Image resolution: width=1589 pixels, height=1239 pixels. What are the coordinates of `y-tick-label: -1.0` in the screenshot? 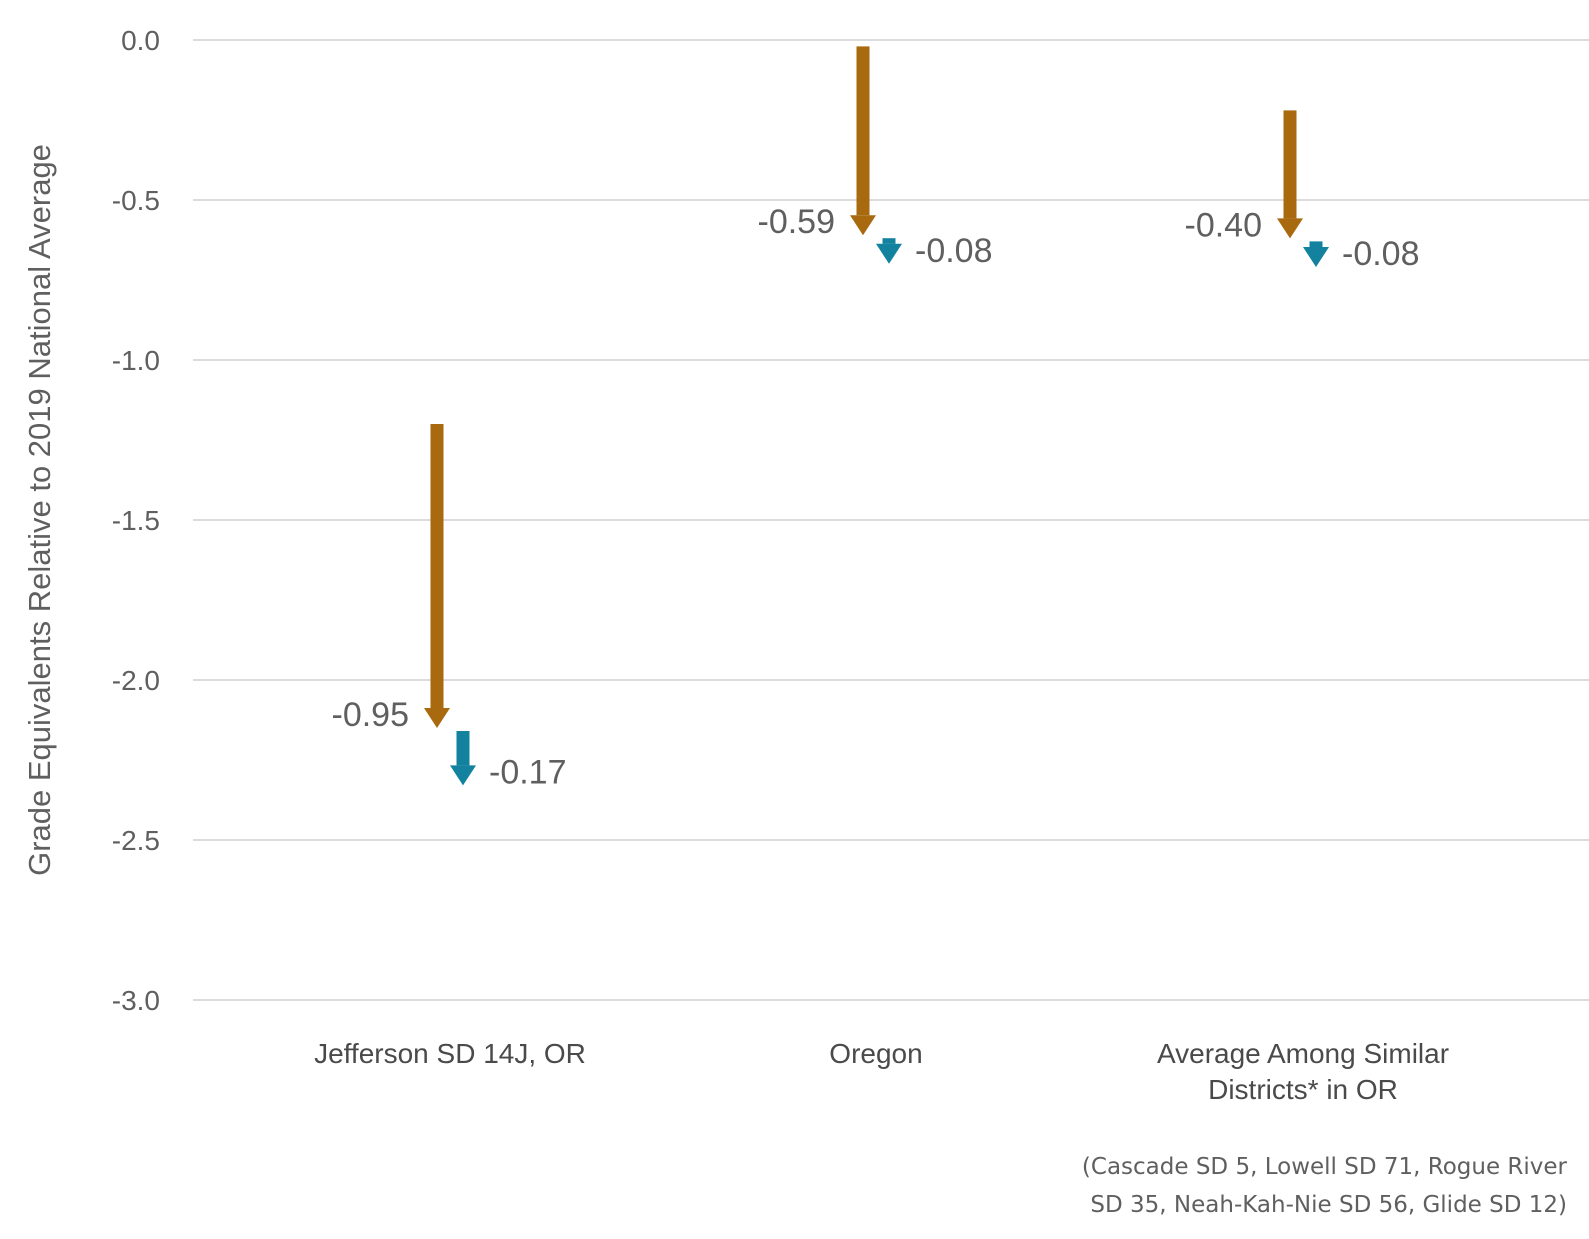 It's located at (136, 360).